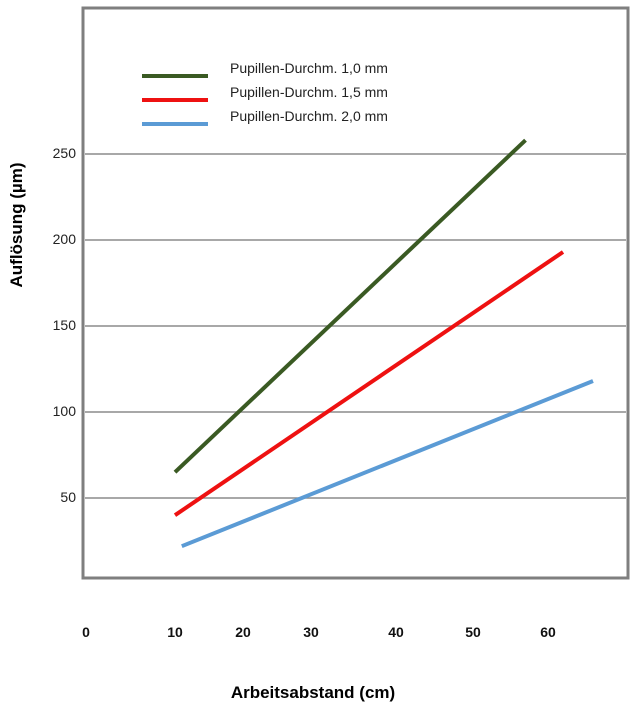 This screenshot has width=633, height=706. What do you see at coordinates (396, 632) in the screenshot?
I see `x-tick-label: 40` at bounding box center [396, 632].